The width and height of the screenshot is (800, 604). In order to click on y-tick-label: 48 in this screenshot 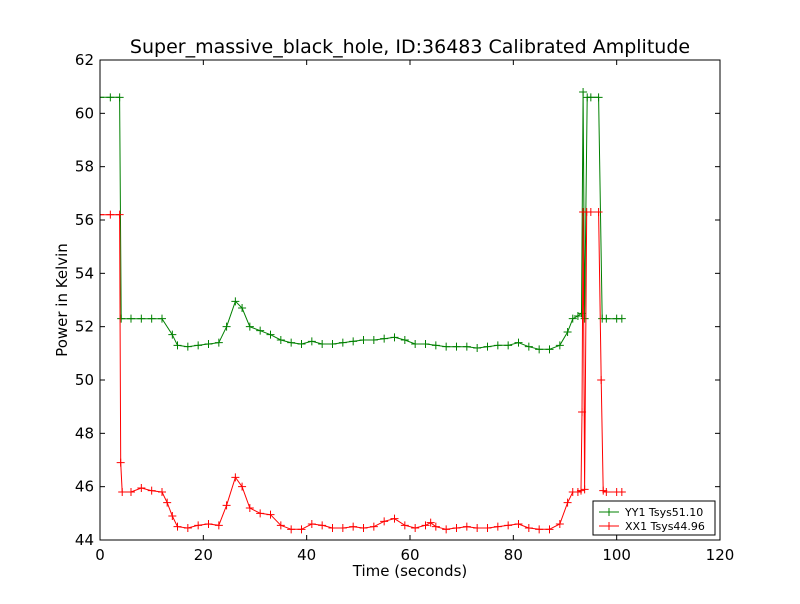, I will do `click(84, 433)`.